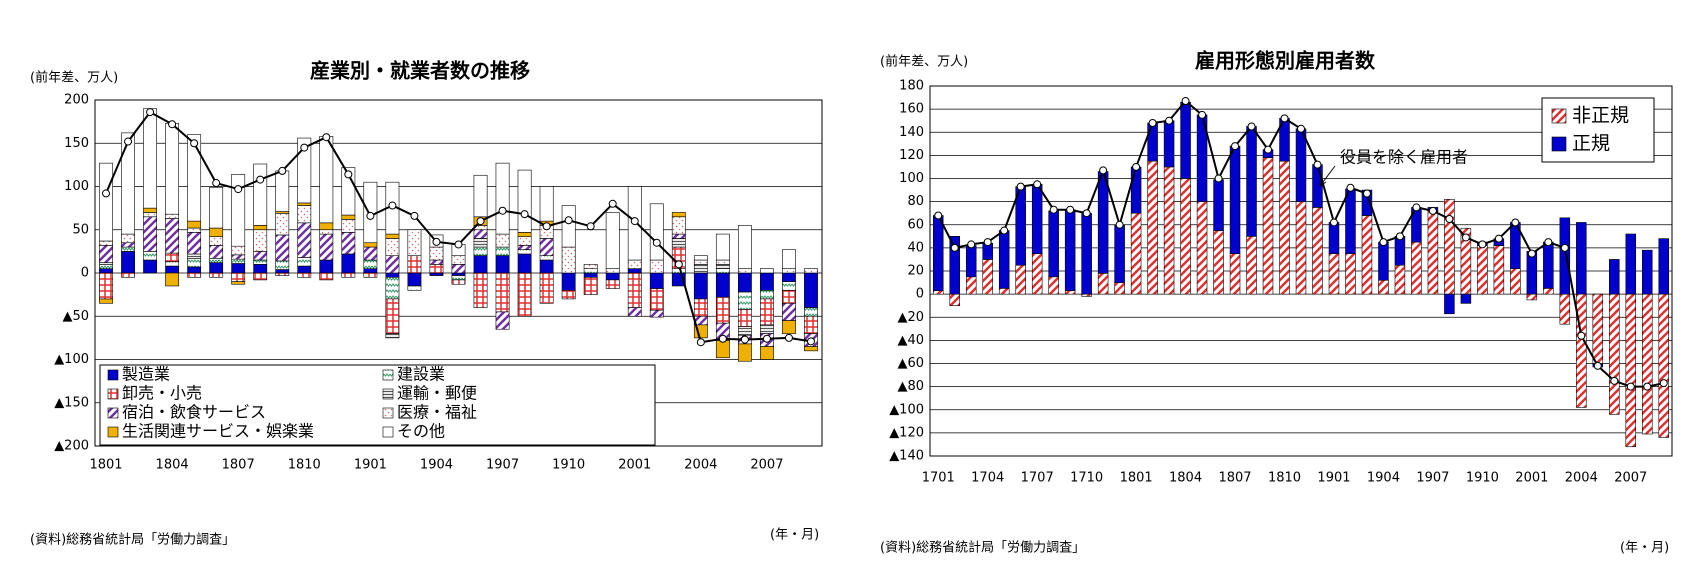 This screenshot has height=582, width=1693. Describe the element at coordinates (910, 317) in the screenshot. I see `y-tick-label: ▲20` at that location.